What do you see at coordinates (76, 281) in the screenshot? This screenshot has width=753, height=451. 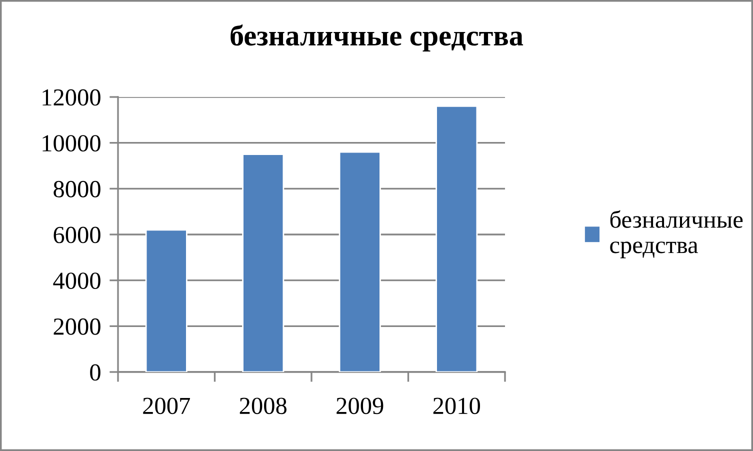 I see `y-tick-label: 4000` at bounding box center [76, 281].